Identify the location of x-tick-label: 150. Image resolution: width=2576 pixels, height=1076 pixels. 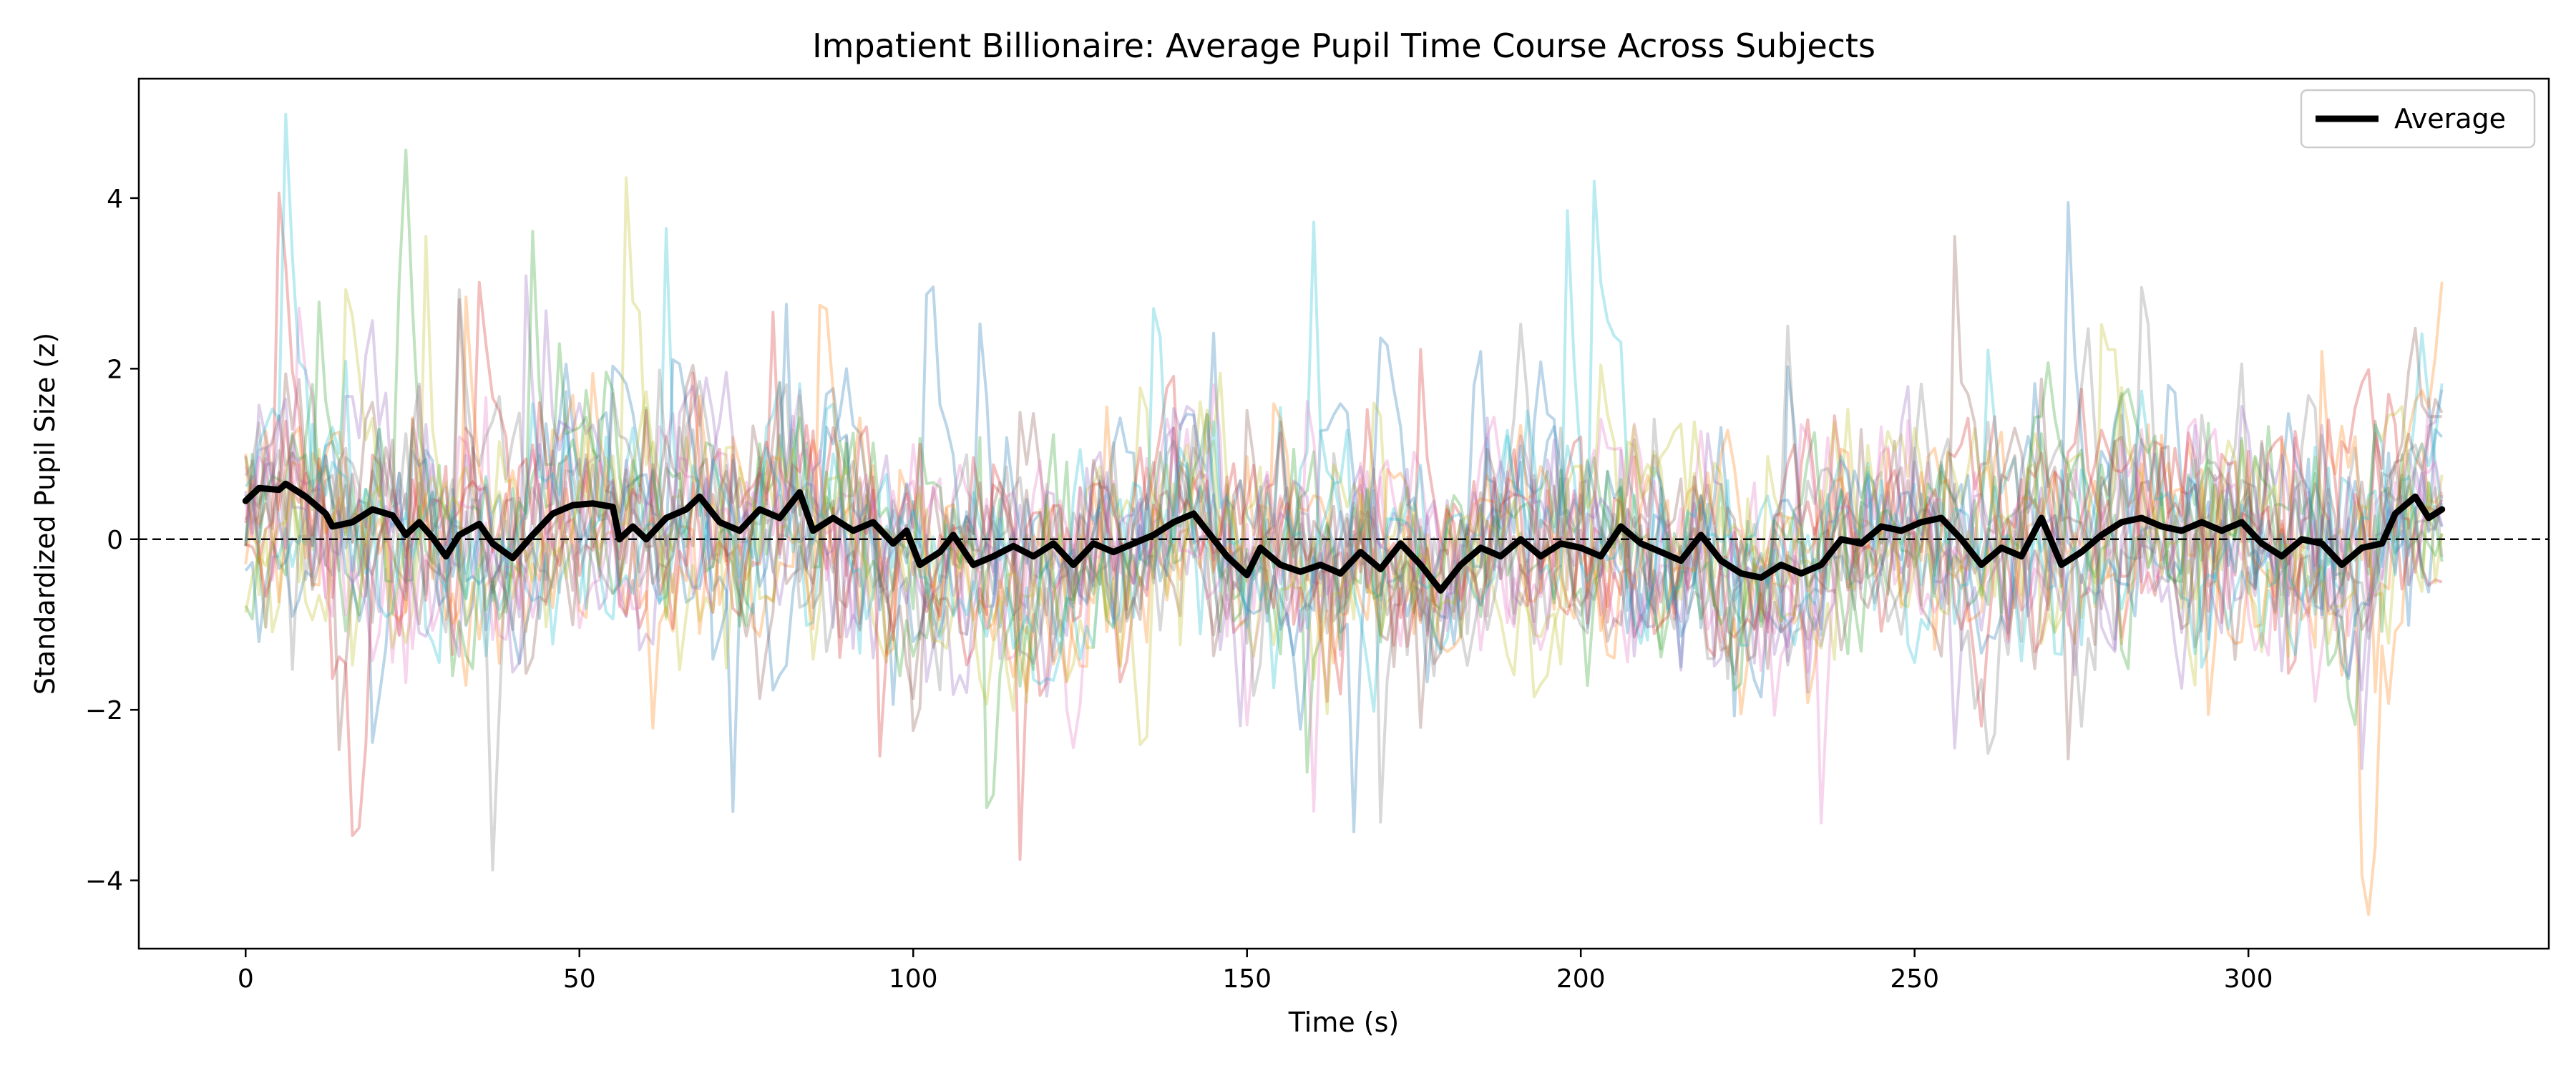
(1247, 979).